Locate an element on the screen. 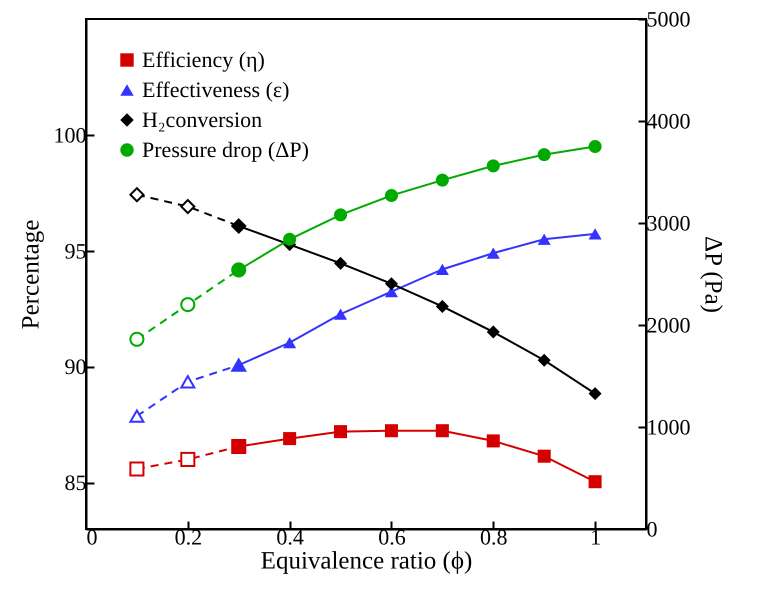 The height and width of the screenshot is (602, 760). y-tick-label: 100 is located at coordinates (70, 135).